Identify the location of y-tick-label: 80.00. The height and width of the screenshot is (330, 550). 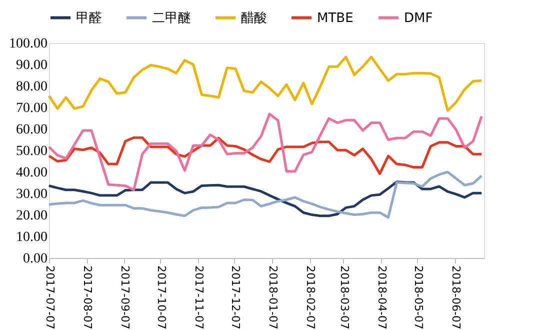
(32, 87).